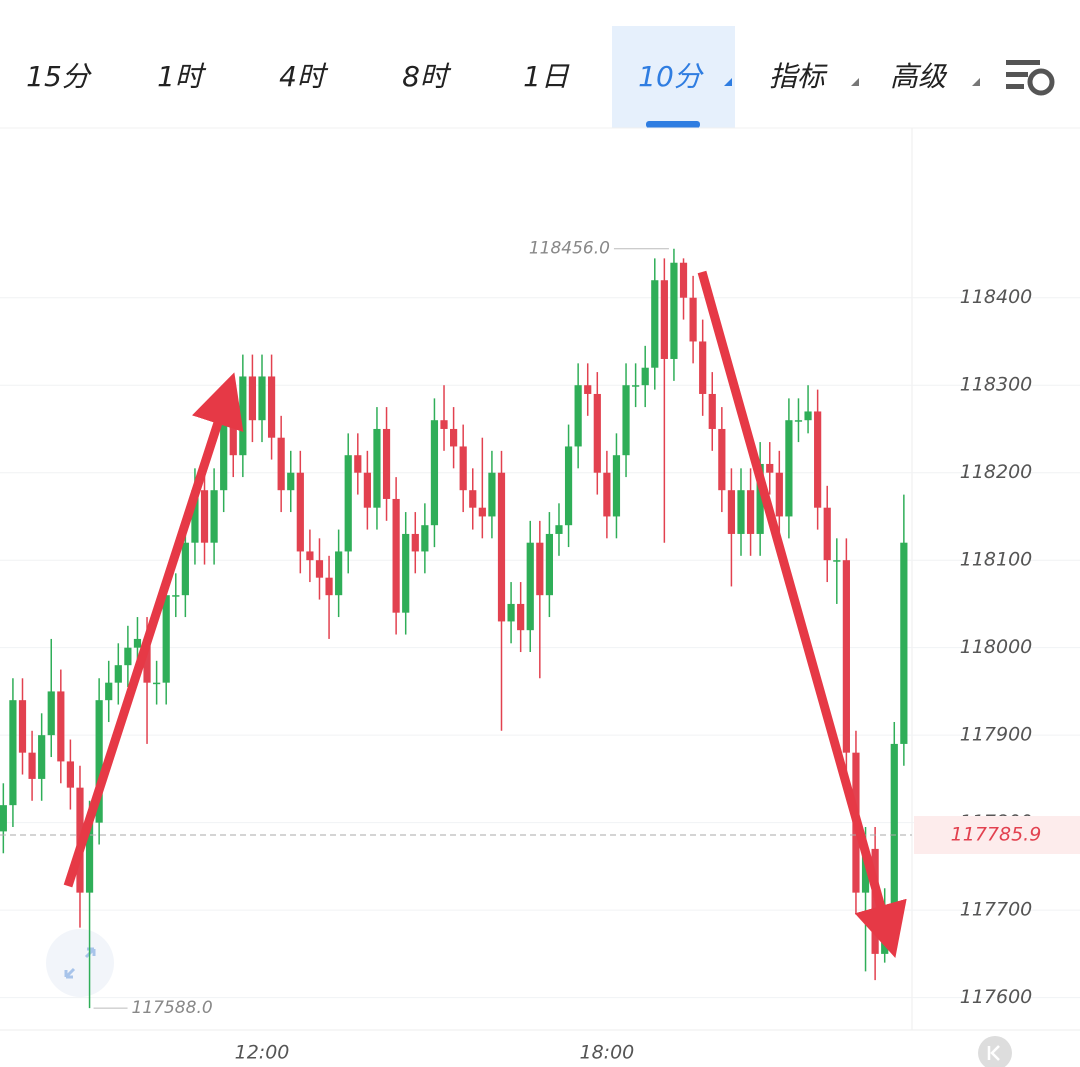 Image resolution: width=1080 pixels, height=1067 pixels. What do you see at coordinates (80, 963) in the screenshot?
I see `zoom-button` at bounding box center [80, 963].